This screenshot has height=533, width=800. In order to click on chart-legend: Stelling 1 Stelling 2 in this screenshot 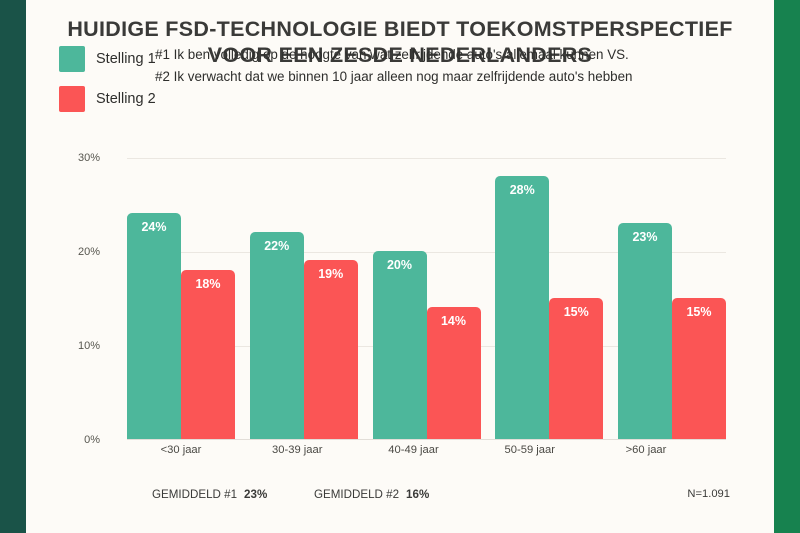, I will do `click(107, 86)`.